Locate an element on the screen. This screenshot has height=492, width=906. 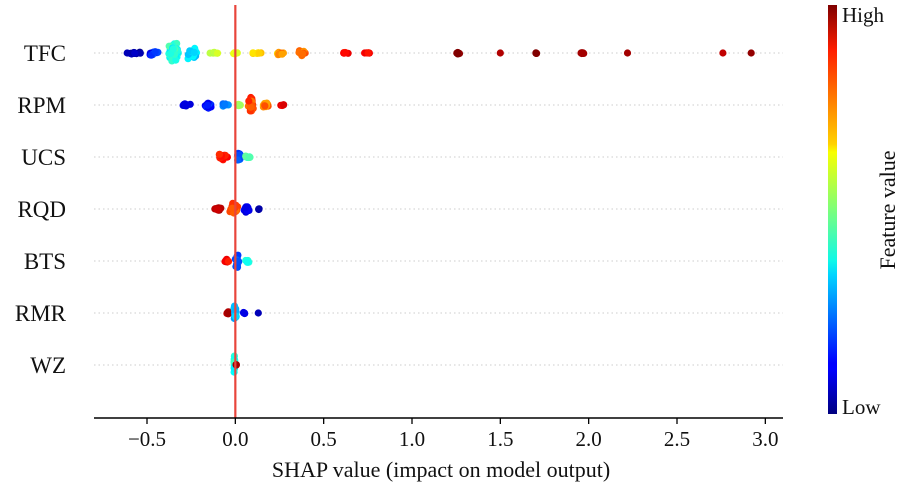
colorbar-low-label: Low is located at coordinates (861, 407).